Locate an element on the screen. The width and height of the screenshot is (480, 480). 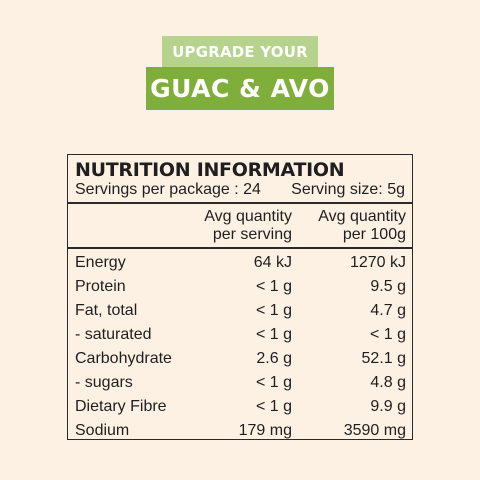
nutrient-label: - sugars is located at coordinates (104, 382).